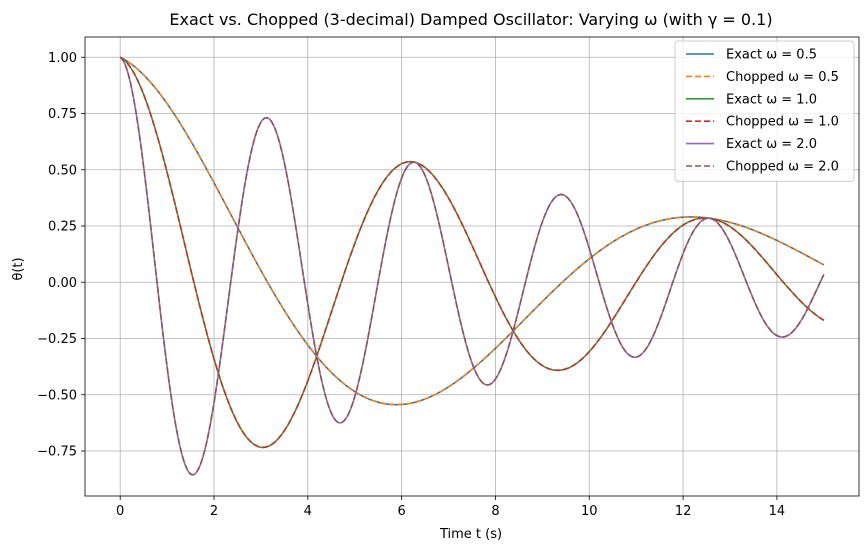 The width and height of the screenshot is (868, 551). What do you see at coordinates (62, 114) in the screenshot?
I see `y-tick-label: 0.75` at bounding box center [62, 114].